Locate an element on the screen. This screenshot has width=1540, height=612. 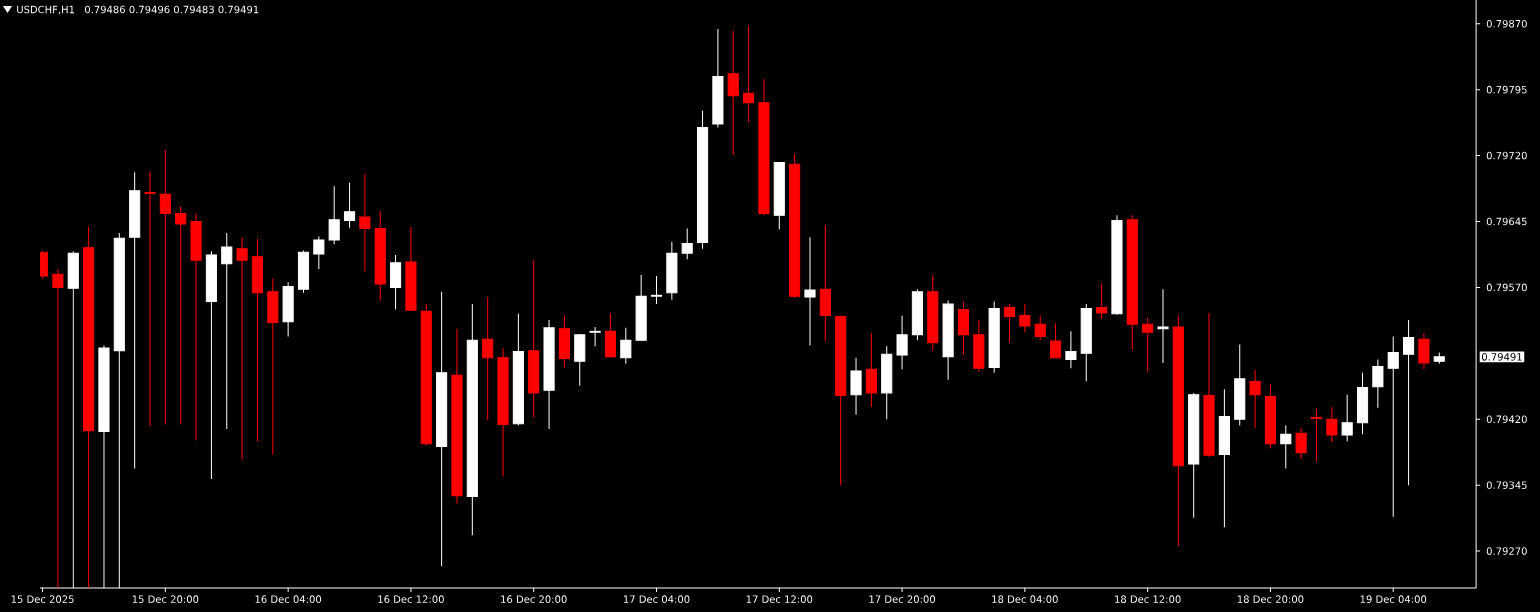
x-tick-label: 16 Dec 20:00 is located at coordinates (534, 599).